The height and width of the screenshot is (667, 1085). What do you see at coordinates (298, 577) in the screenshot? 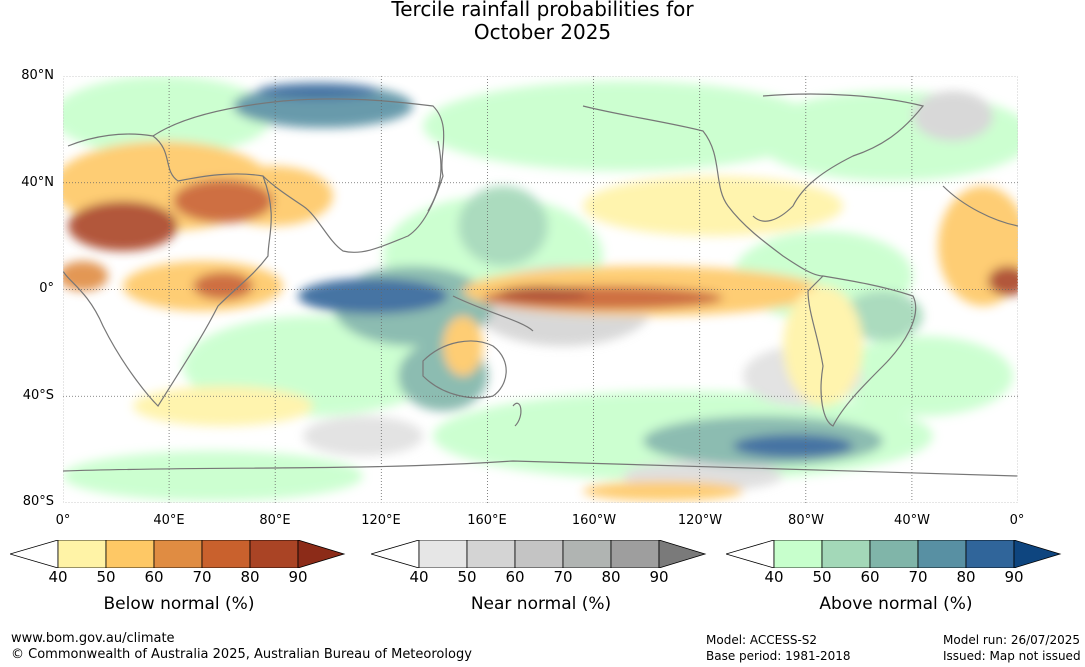
I see `colorbar-below-tick: 90` at bounding box center [298, 577].